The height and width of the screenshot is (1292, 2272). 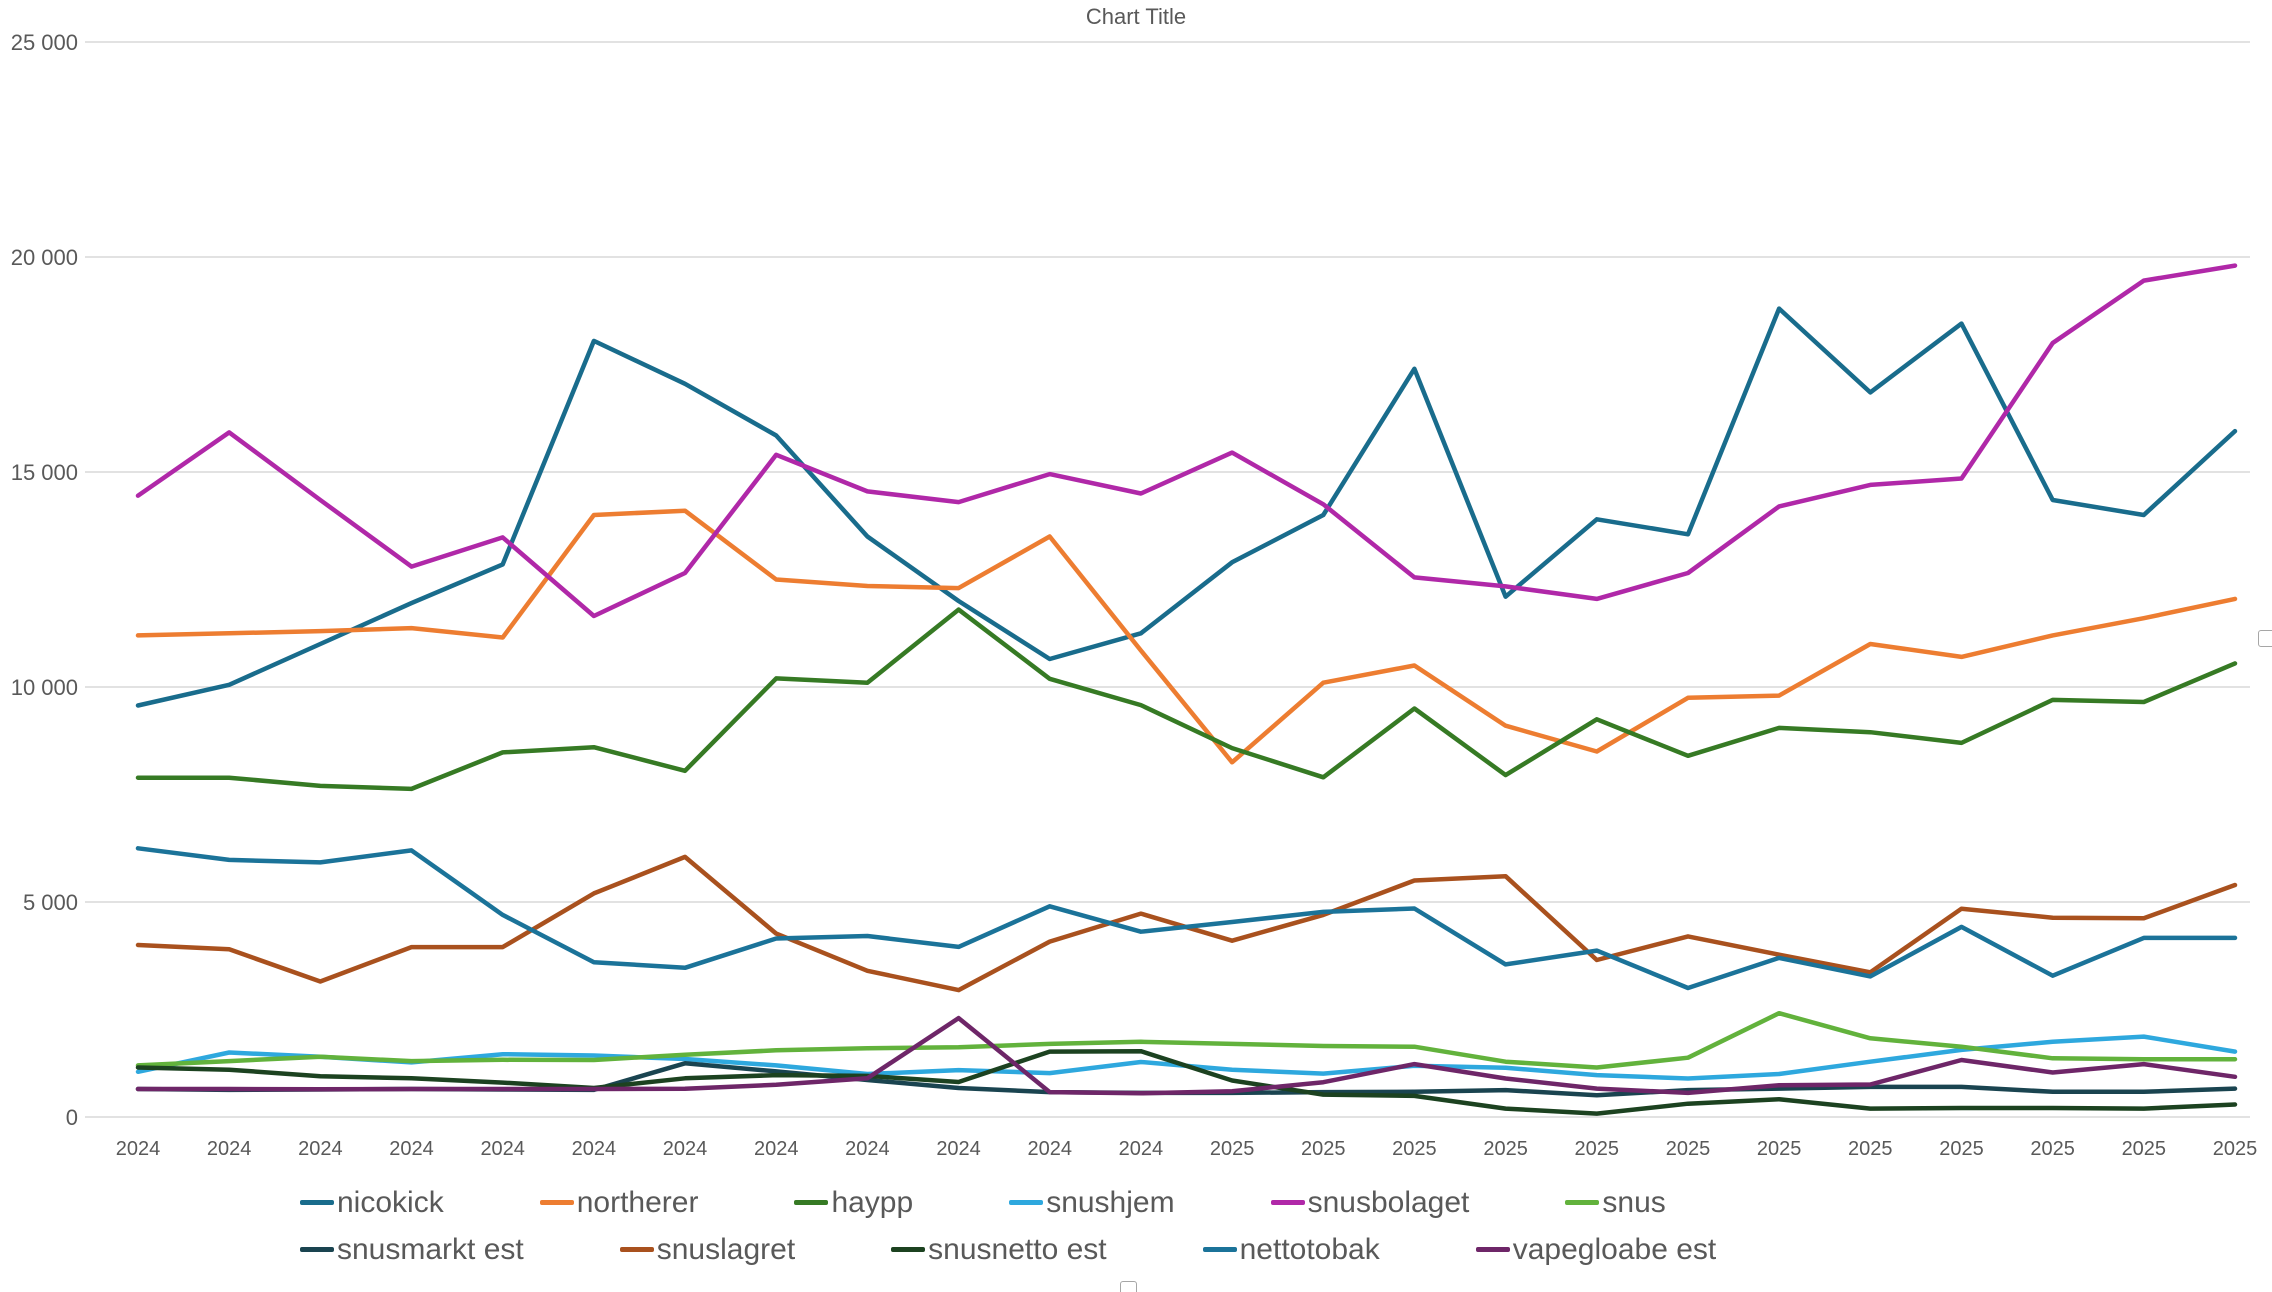 I want to click on legend-item-snusbolaget: snusbolaget, so click(x=1370, y=1202).